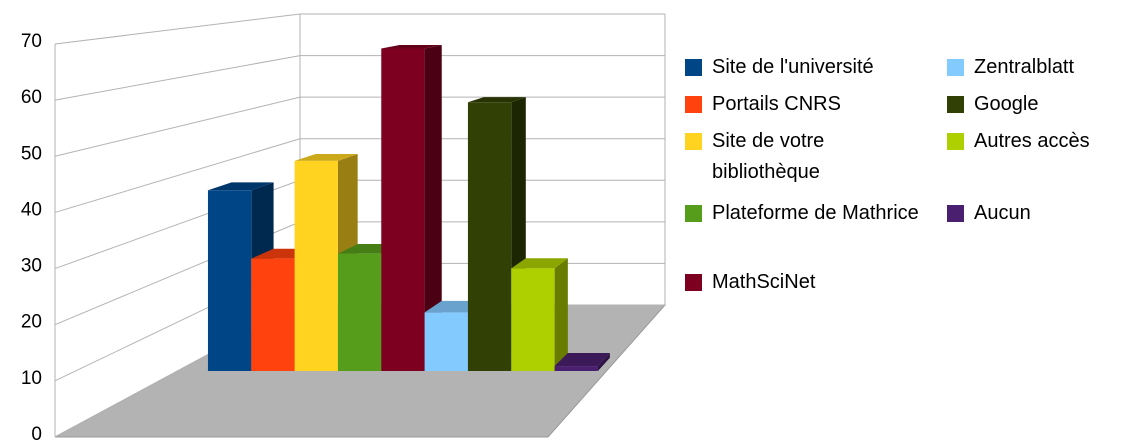 The width and height of the screenshot is (1135, 446). What do you see at coordinates (31, 322) in the screenshot?
I see `y-tick-label: 20` at bounding box center [31, 322].